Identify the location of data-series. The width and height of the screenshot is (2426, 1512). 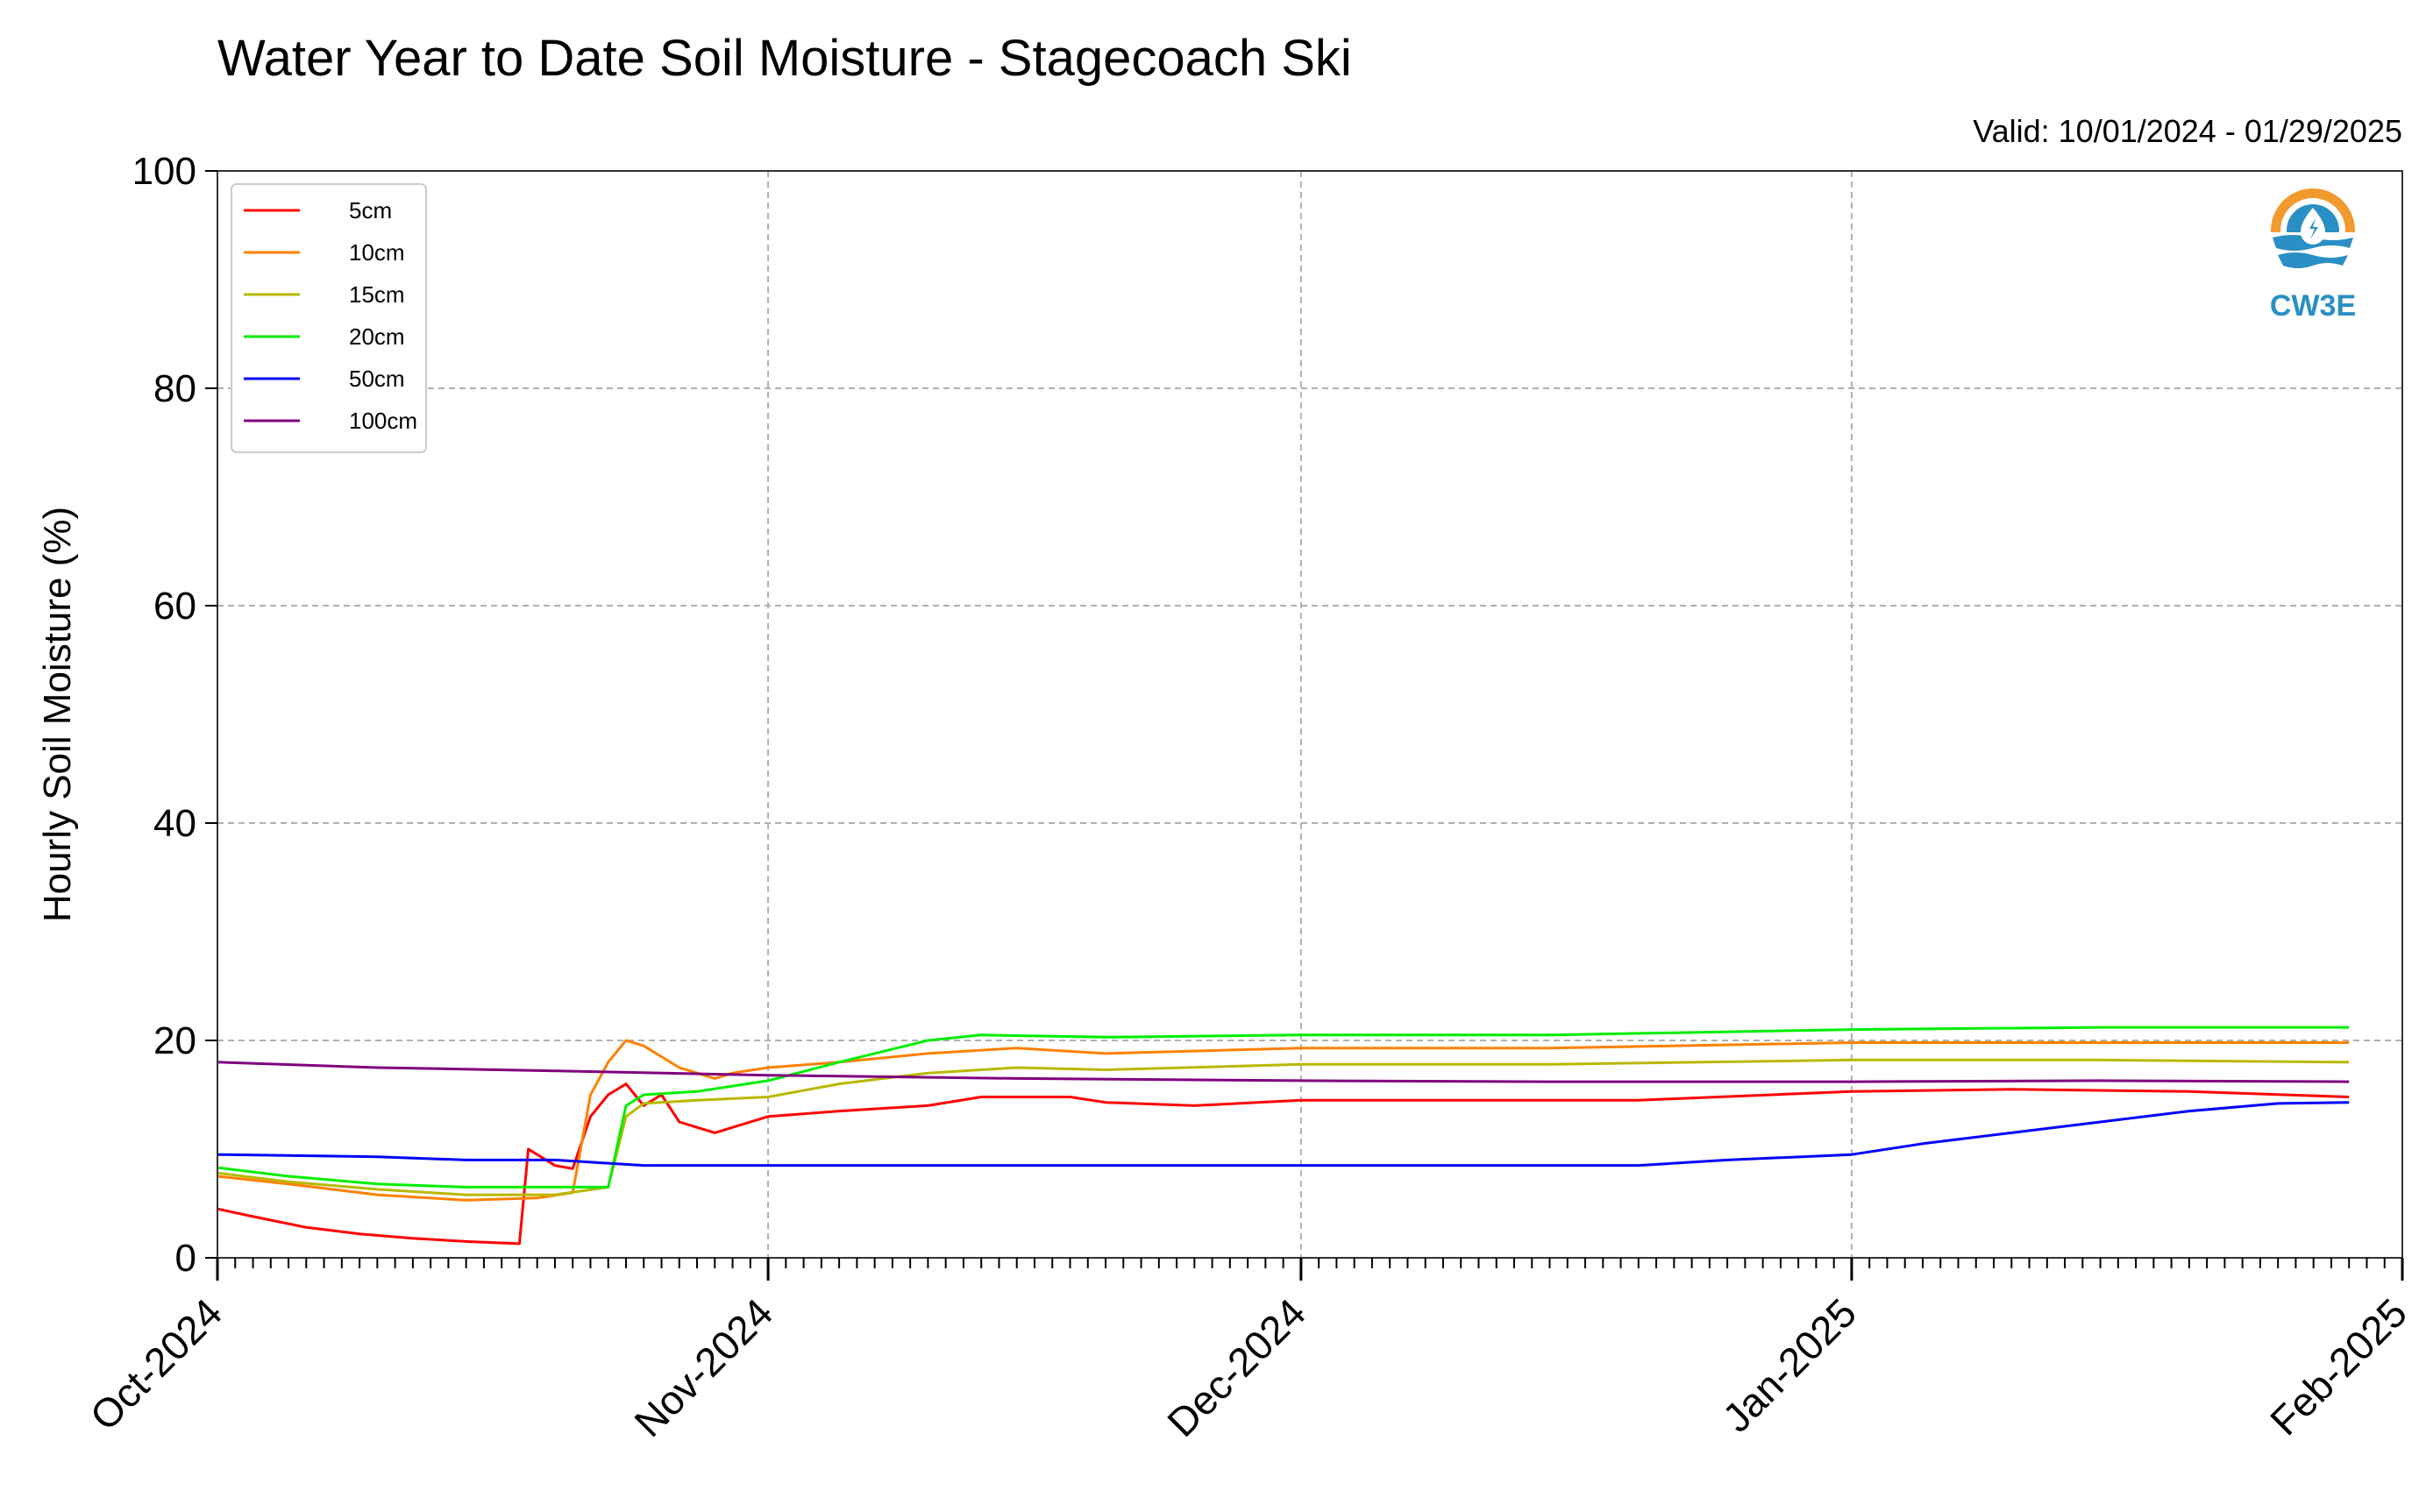
(1283, 1136).